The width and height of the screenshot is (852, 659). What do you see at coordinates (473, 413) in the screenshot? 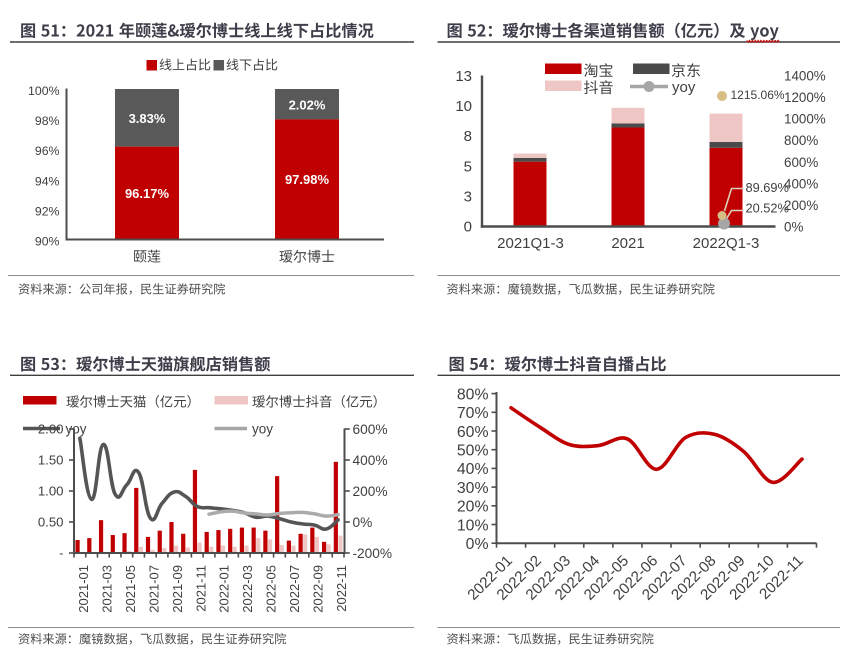
I see `svg-text: 70%` at bounding box center [473, 413].